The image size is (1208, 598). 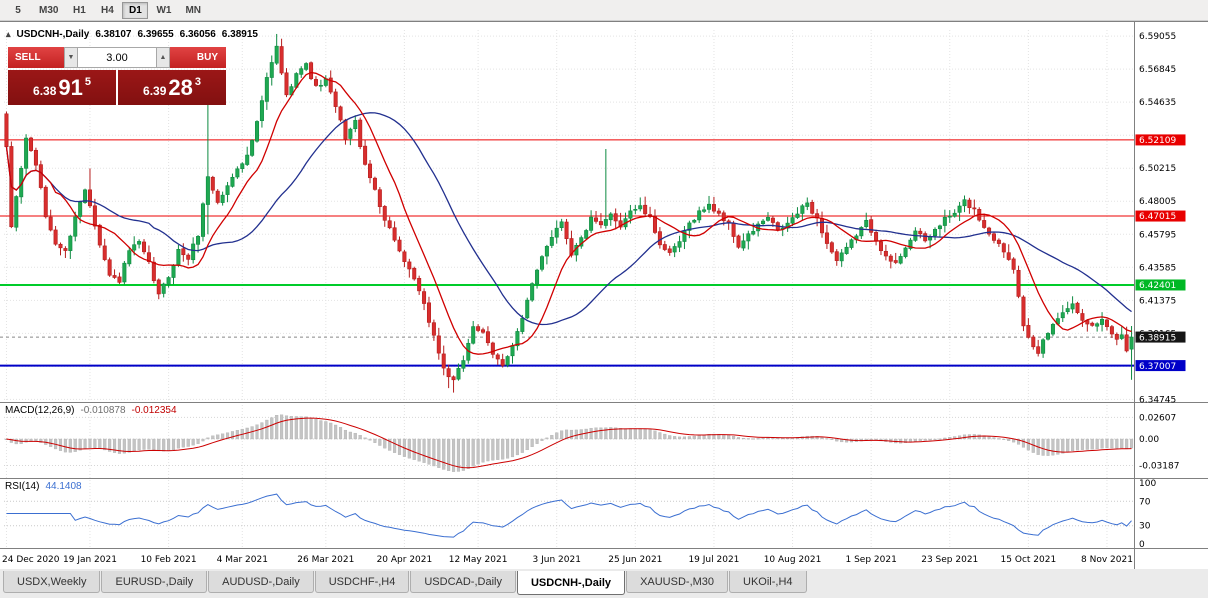 I want to click on svg-text: 6.37007, so click(x=1157, y=367).